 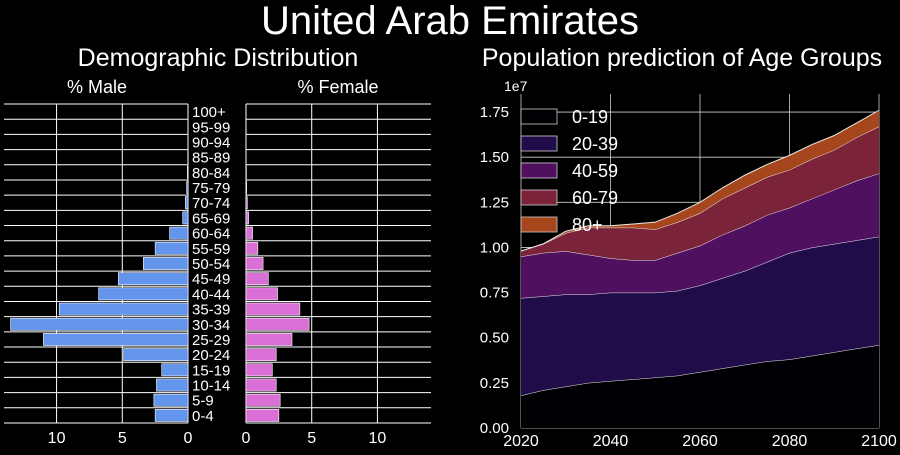 What do you see at coordinates (211, 249) in the screenshot?
I see `age-group-label: 55-59` at bounding box center [211, 249].